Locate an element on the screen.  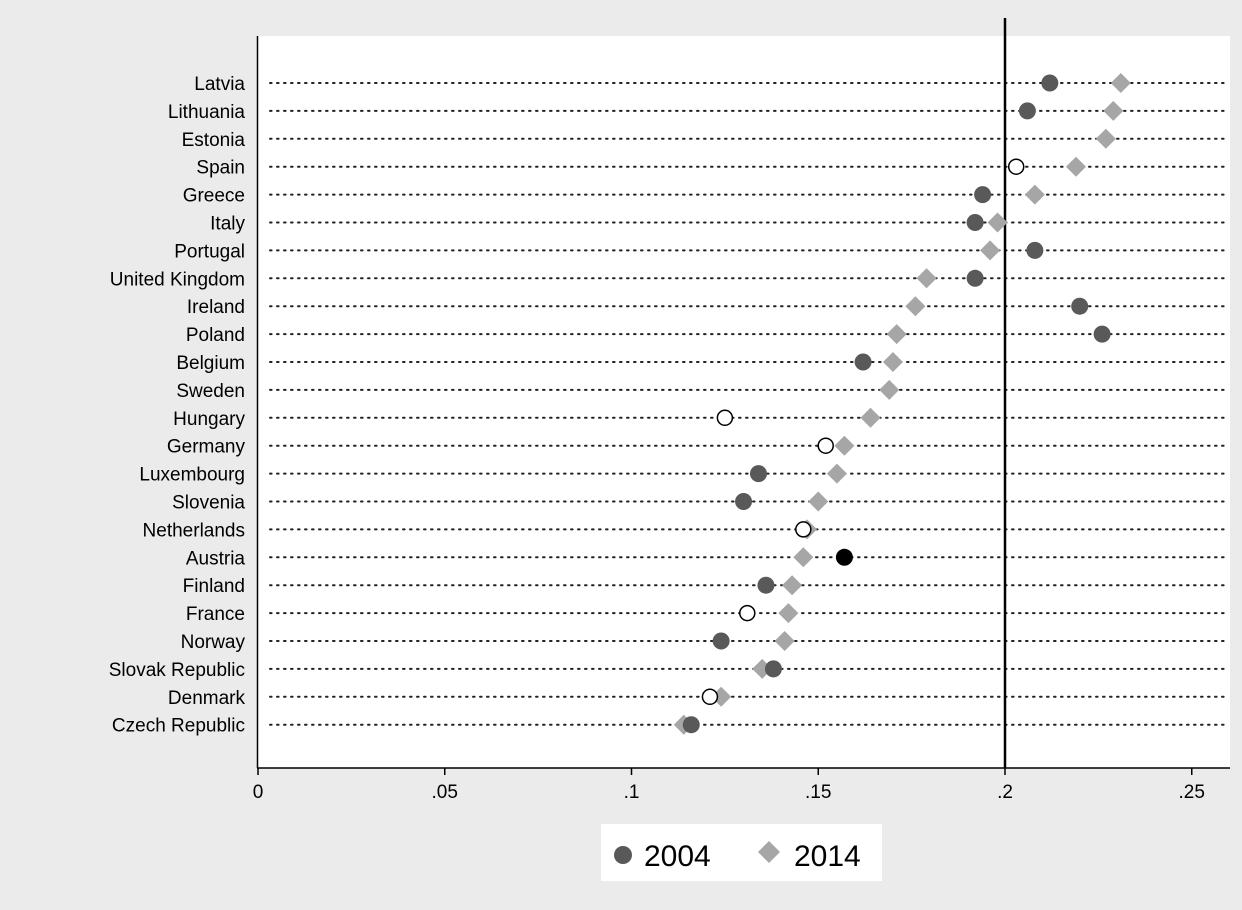
legend: 2004 2014 is located at coordinates (741, 852).